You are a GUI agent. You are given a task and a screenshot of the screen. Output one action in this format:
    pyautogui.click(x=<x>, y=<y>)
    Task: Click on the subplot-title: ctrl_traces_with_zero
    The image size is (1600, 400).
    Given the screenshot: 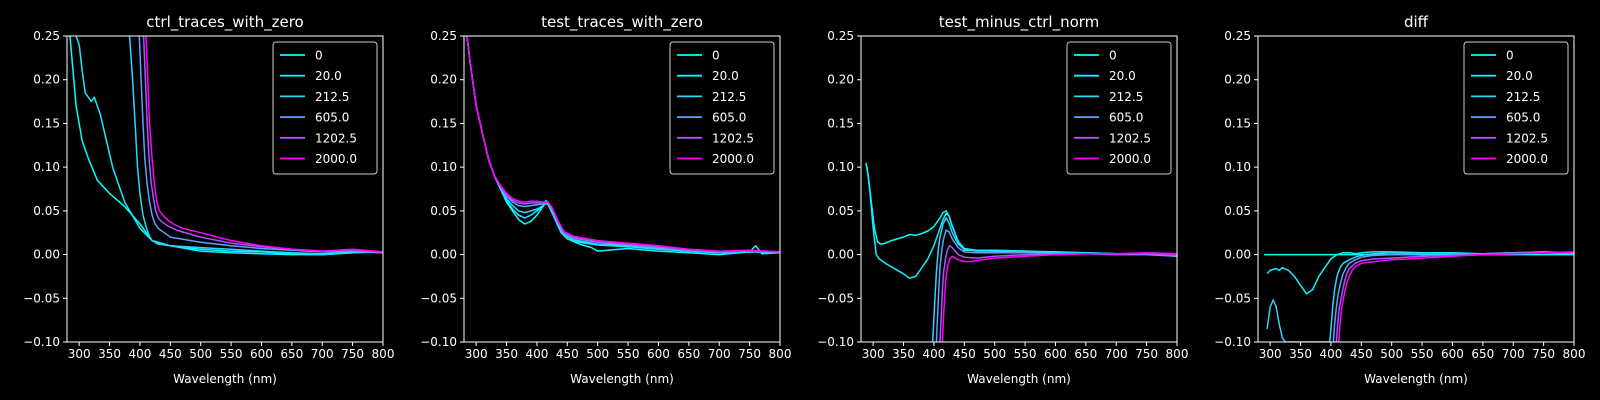 What is the action you would take?
    pyautogui.click(x=224, y=22)
    